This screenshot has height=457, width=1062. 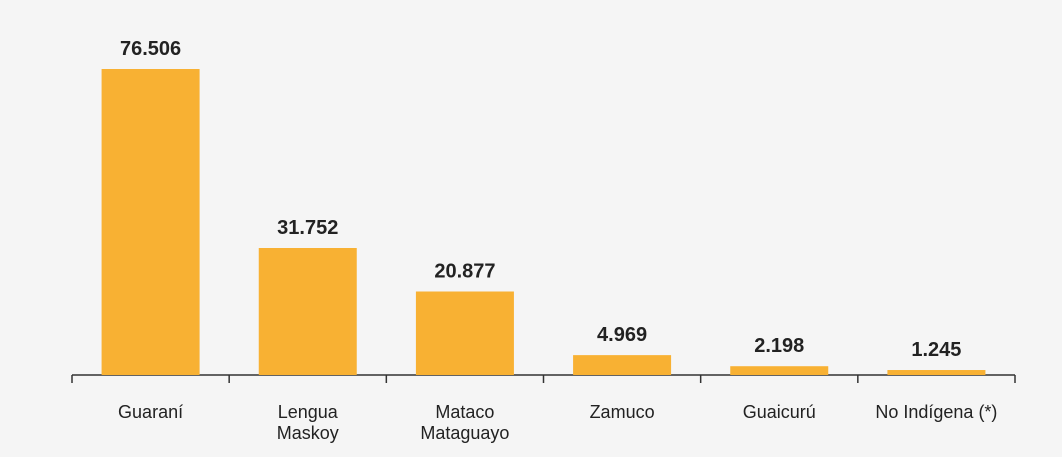 I want to click on x-tick-label: Lengua Maskoy, so click(x=307, y=422).